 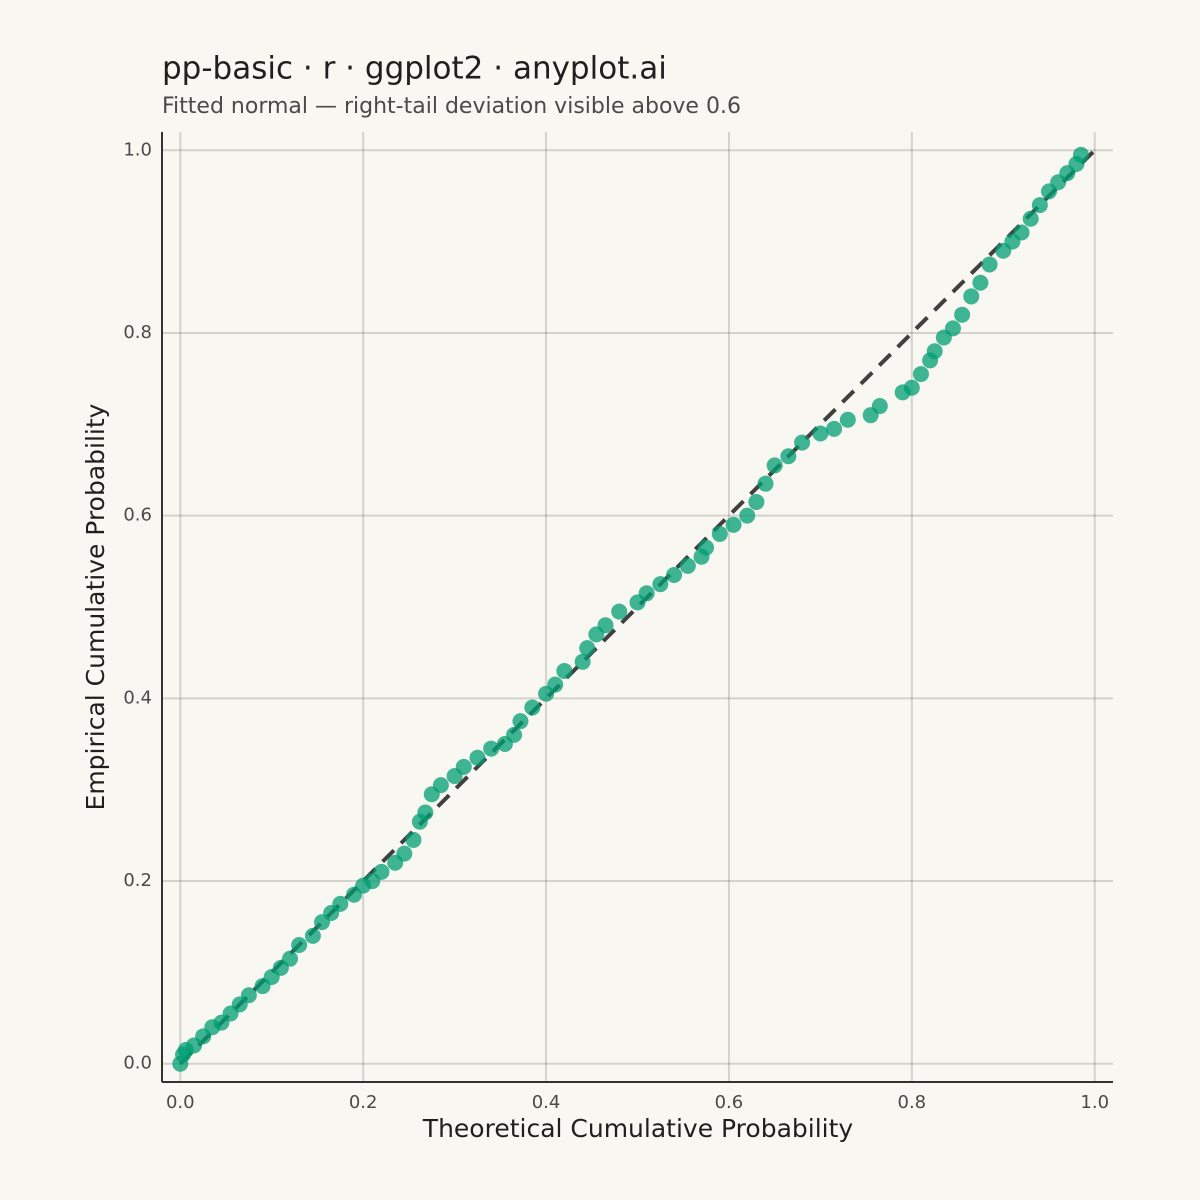 I want to click on x-tick-label: 0.8, so click(x=912, y=1102).